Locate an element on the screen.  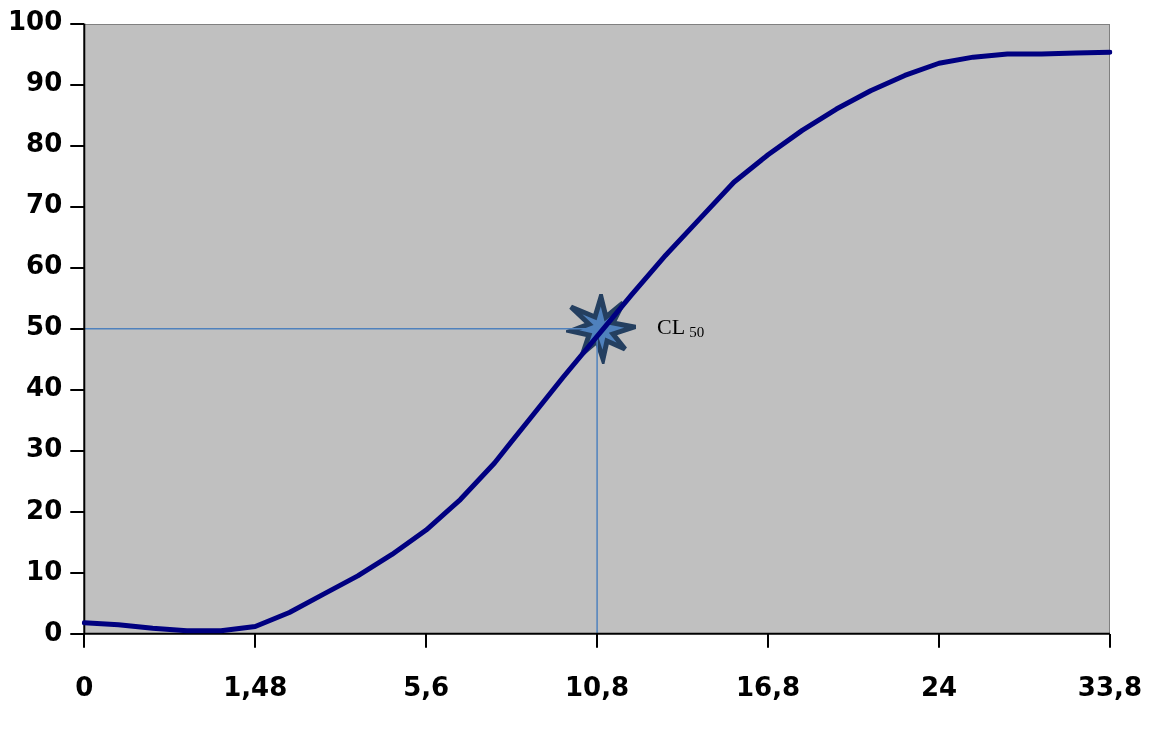
x-tick-label: 5,6 is located at coordinates (426, 687).